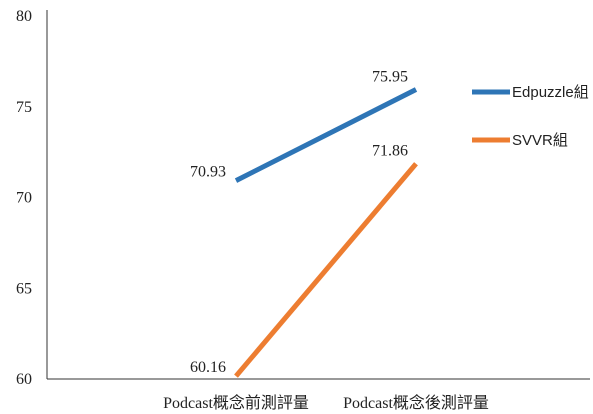 This screenshot has height=414, width=593. Describe the element at coordinates (326, 402) in the screenshot. I see `x-category-labels: Podcast概念前測評量 Podcast概念後測評量` at that location.